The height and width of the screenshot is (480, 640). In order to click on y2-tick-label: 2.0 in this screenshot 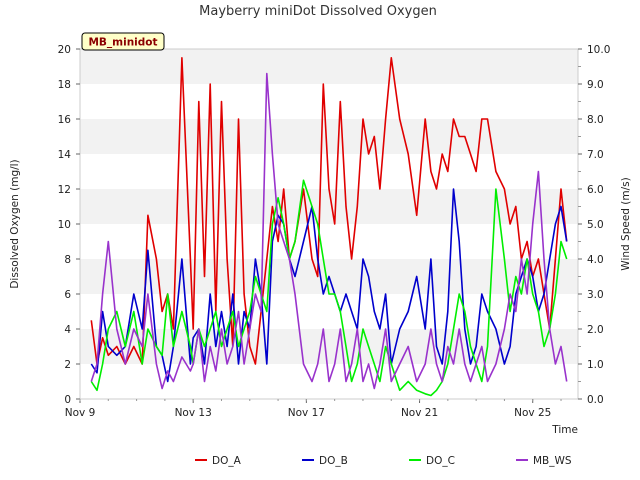, I will do `click(595, 330)`.